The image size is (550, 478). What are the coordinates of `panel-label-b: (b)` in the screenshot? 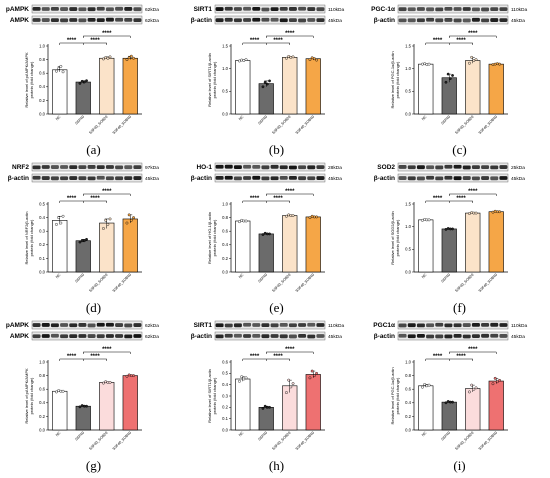 It's located at (276, 149).